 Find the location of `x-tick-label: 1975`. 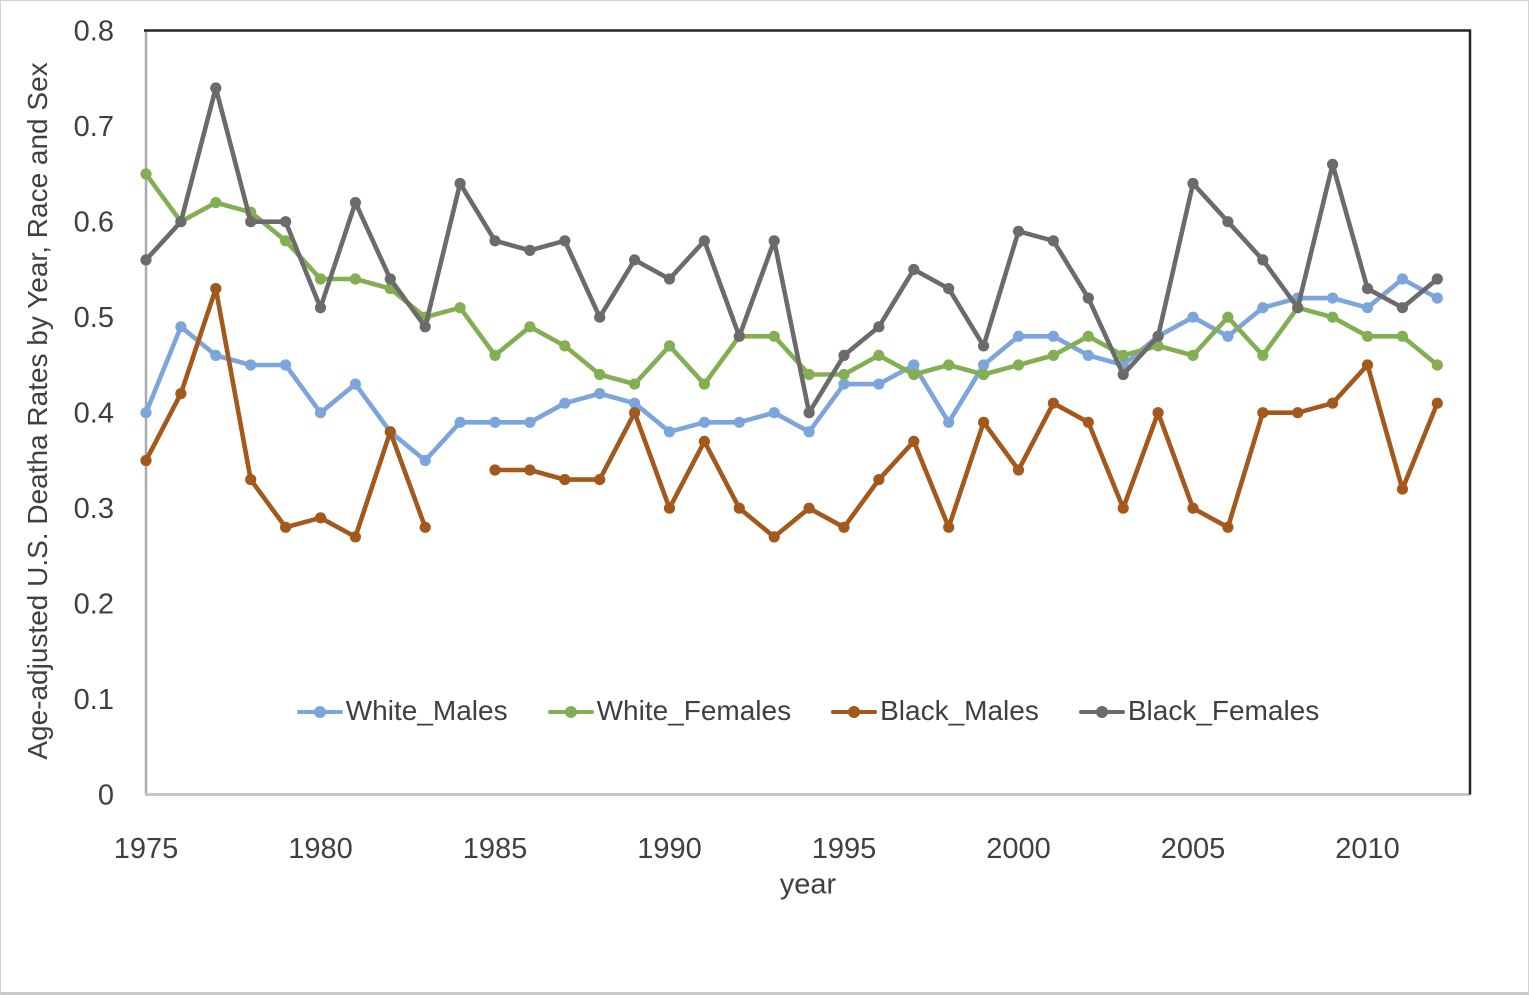

x-tick-label: 1975 is located at coordinates (146, 849).